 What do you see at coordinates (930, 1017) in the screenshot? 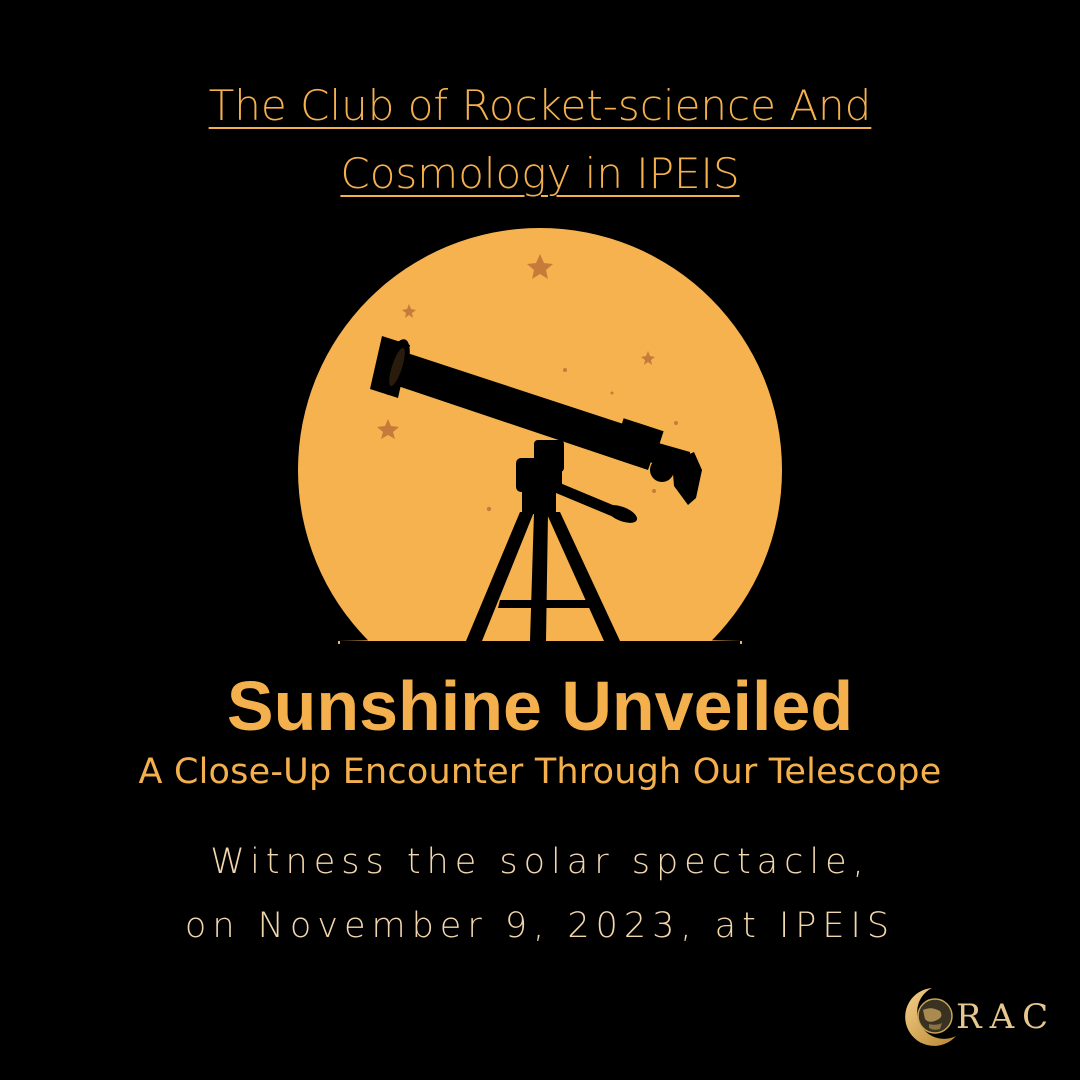
I see `crescent-moon-globe-icon` at bounding box center [930, 1017].